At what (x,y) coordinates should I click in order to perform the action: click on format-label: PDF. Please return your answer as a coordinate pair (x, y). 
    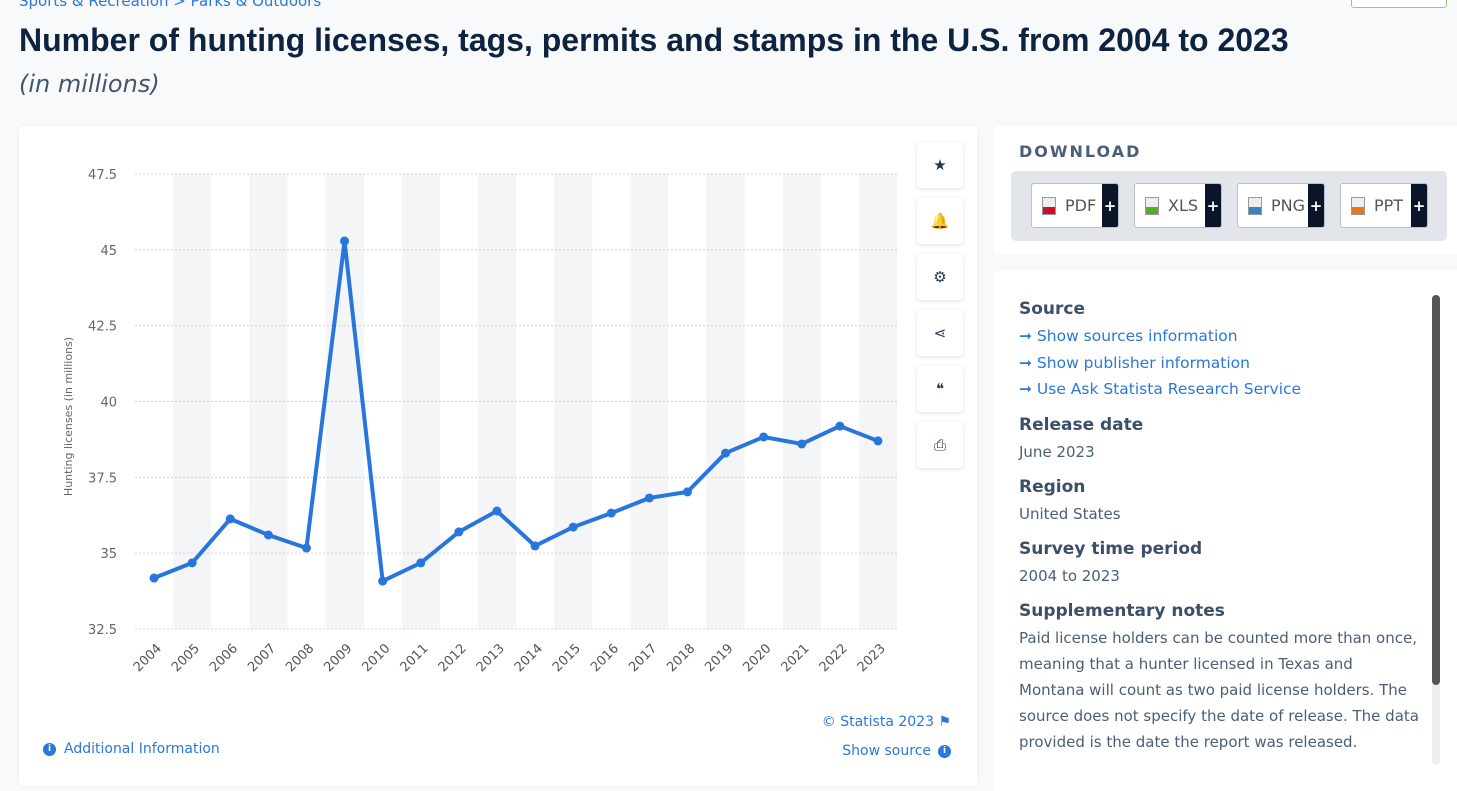
    Looking at the image, I should click on (1081, 205).